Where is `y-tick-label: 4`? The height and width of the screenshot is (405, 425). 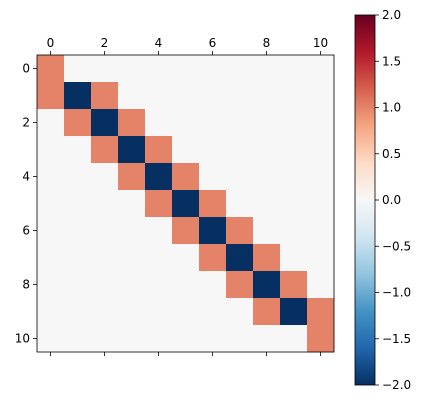 y-tick-label: 4 is located at coordinates (26, 177).